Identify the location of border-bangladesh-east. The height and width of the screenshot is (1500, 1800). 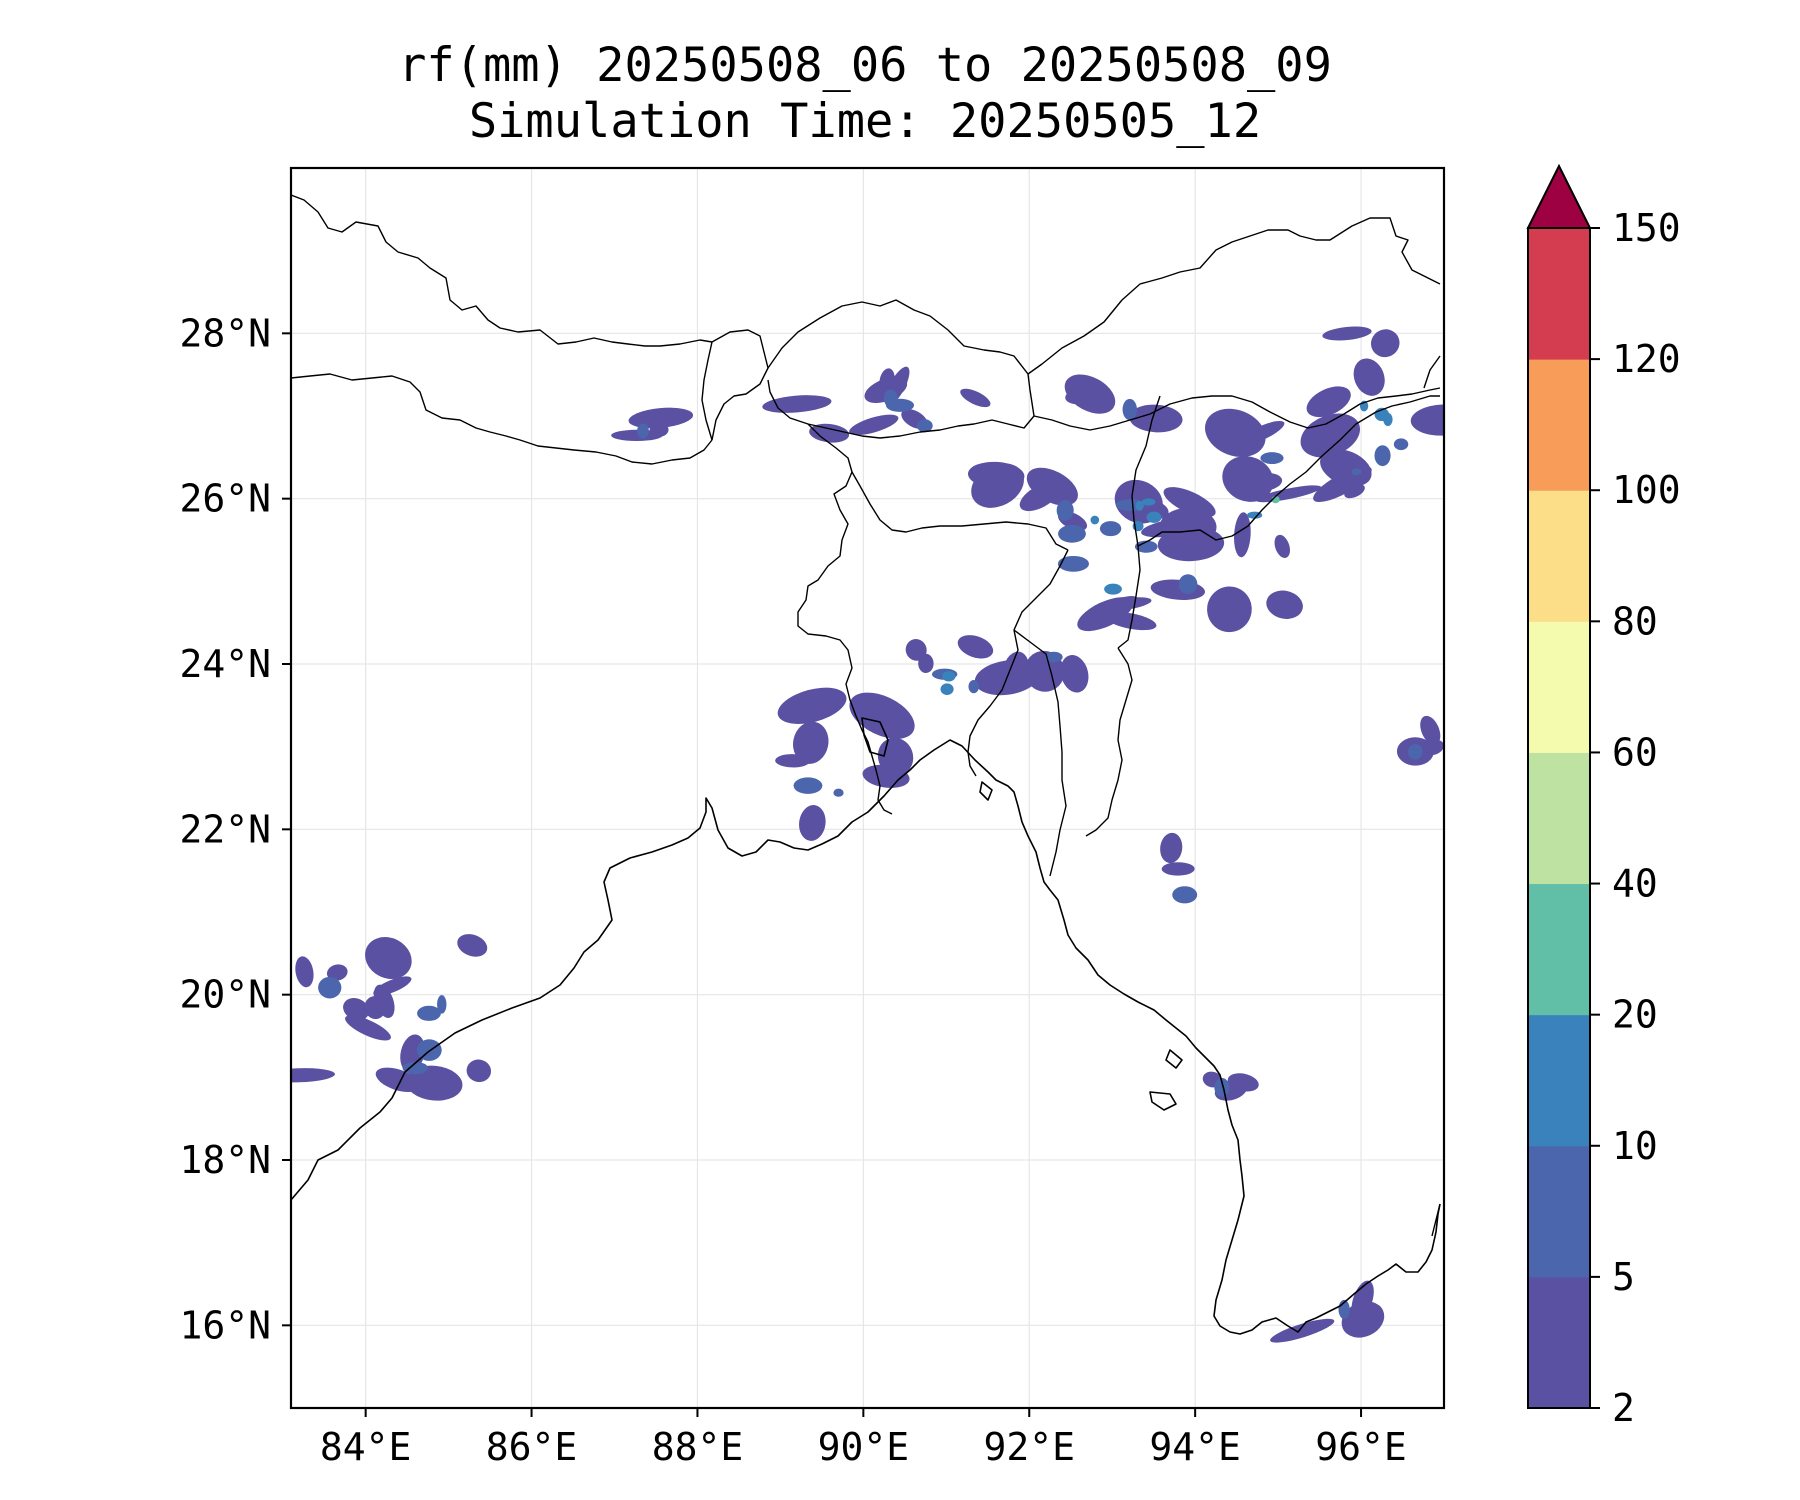
(1018, 663).